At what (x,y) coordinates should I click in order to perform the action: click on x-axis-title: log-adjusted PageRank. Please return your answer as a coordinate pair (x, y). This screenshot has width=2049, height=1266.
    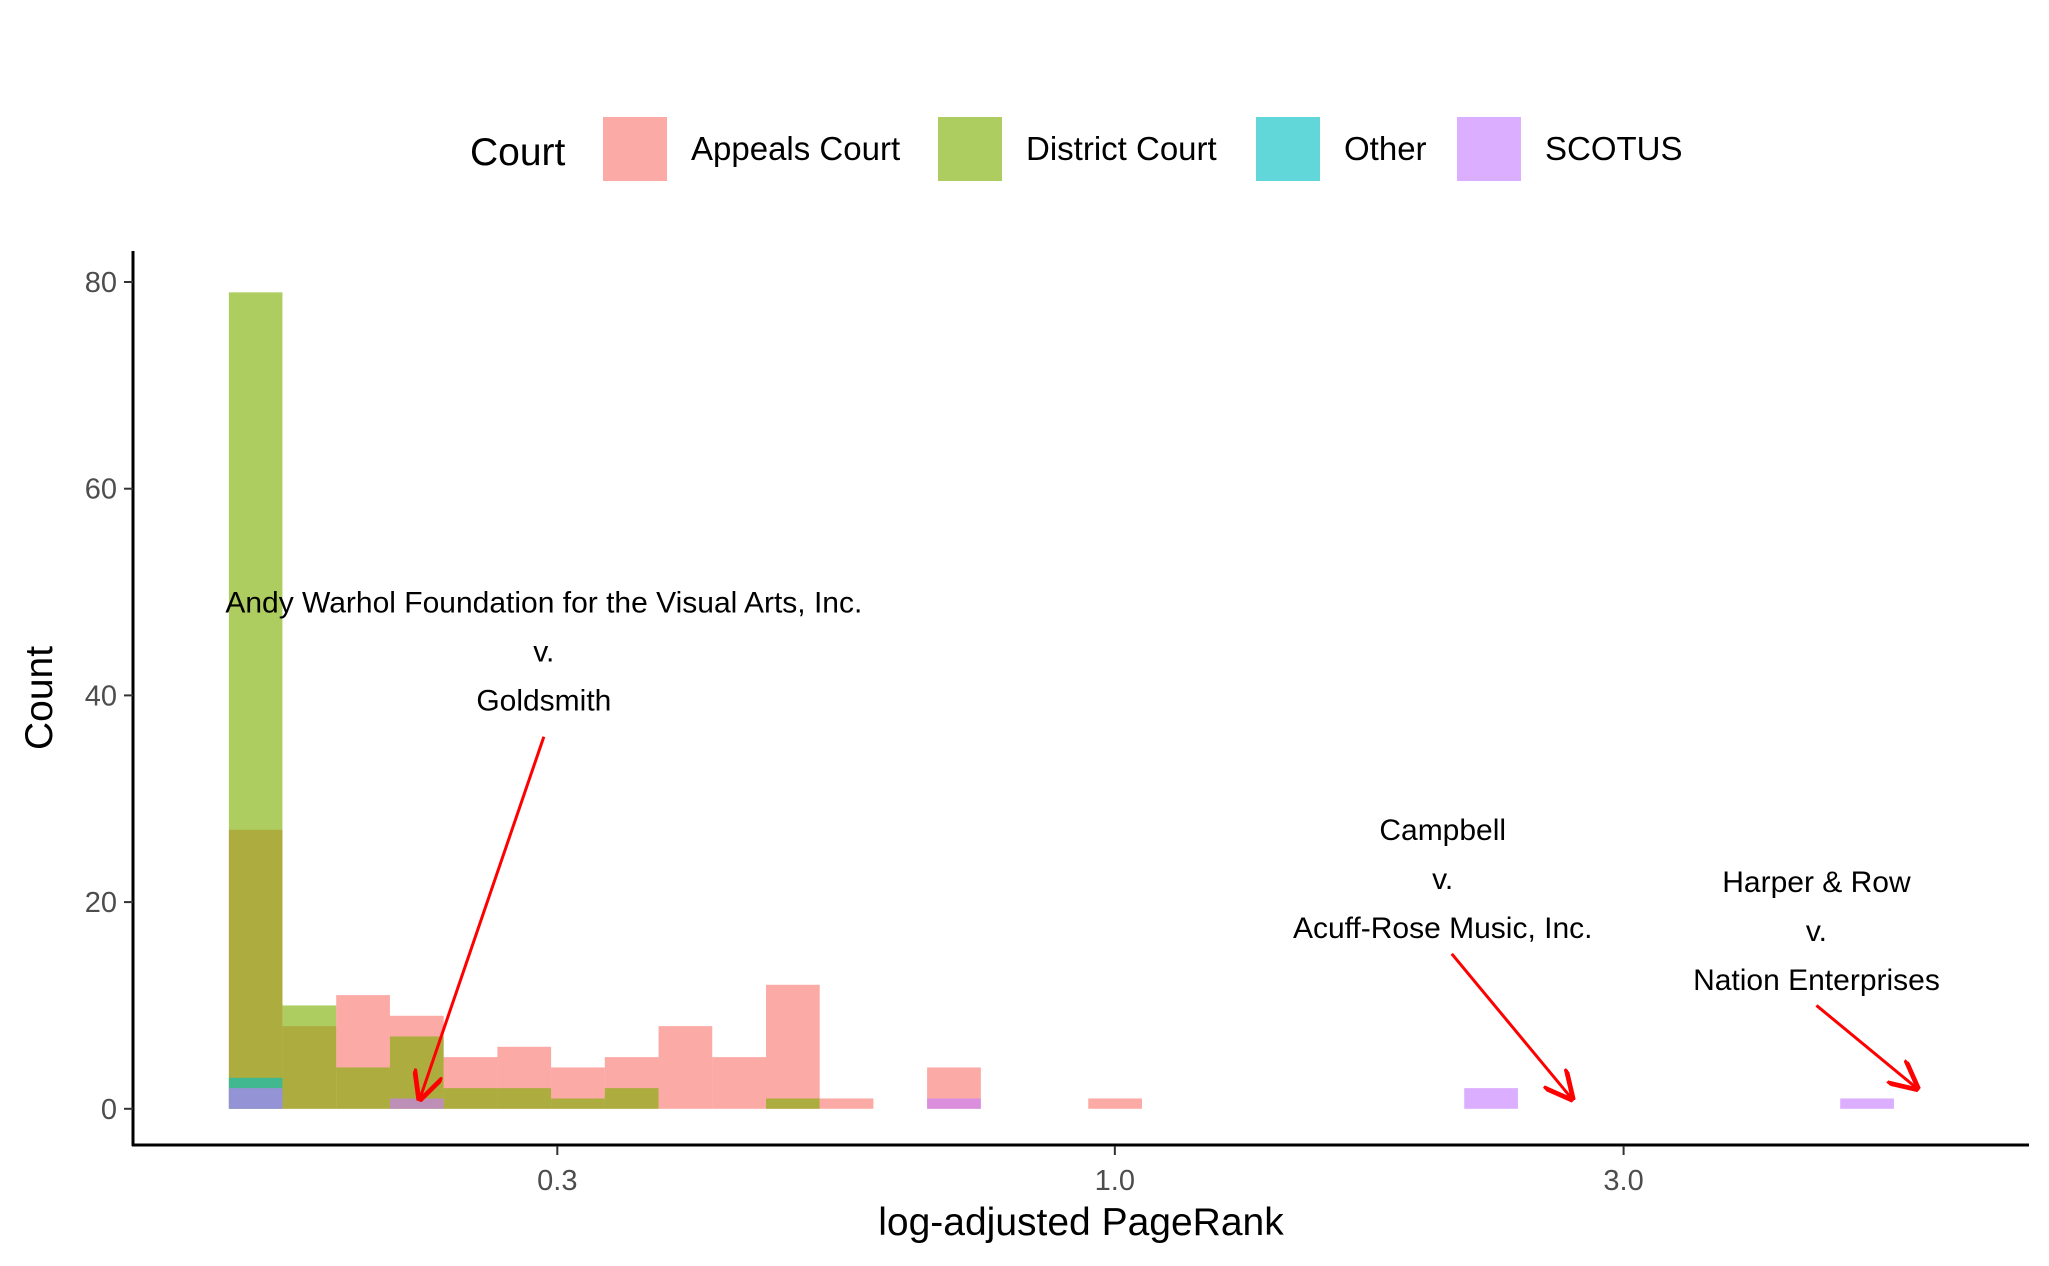
    Looking at the image, I should click on (1081, 1222).